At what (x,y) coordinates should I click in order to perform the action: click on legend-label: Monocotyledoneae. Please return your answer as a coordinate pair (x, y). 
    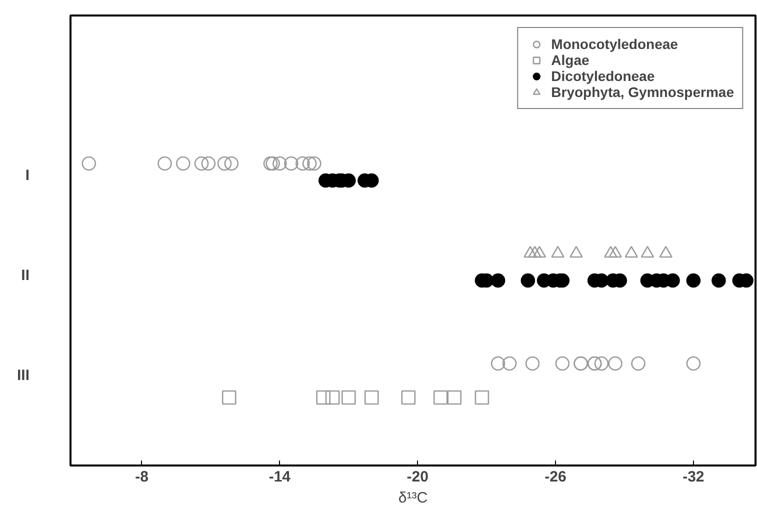
    Looking at the image, I should click on (614, 44).